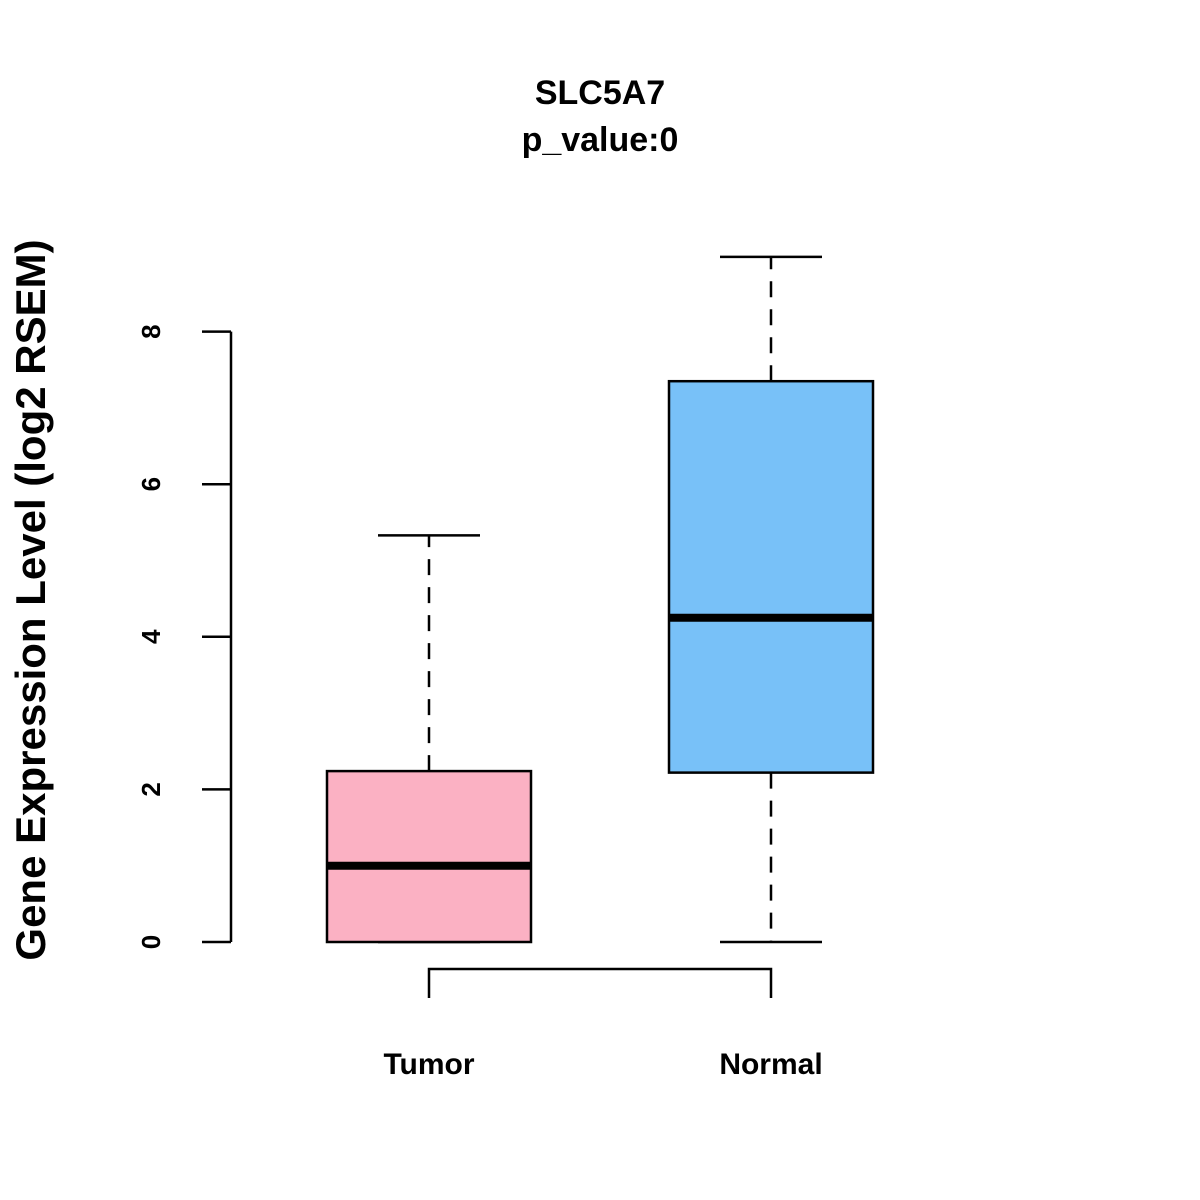 The image size is (1200, 1200). I want to click on chart-title: SLC5A7, so click(600, 93).